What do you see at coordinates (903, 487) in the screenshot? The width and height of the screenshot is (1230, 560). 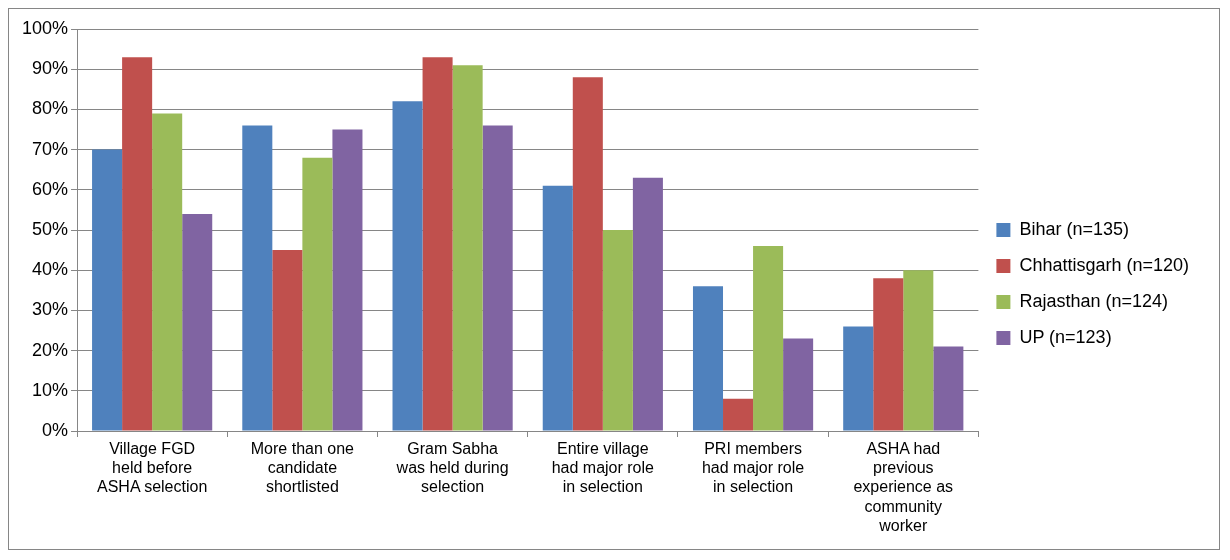 I see `x-tick-label: ASHA had previous experience as community worker` at bounding box center [903, 487].